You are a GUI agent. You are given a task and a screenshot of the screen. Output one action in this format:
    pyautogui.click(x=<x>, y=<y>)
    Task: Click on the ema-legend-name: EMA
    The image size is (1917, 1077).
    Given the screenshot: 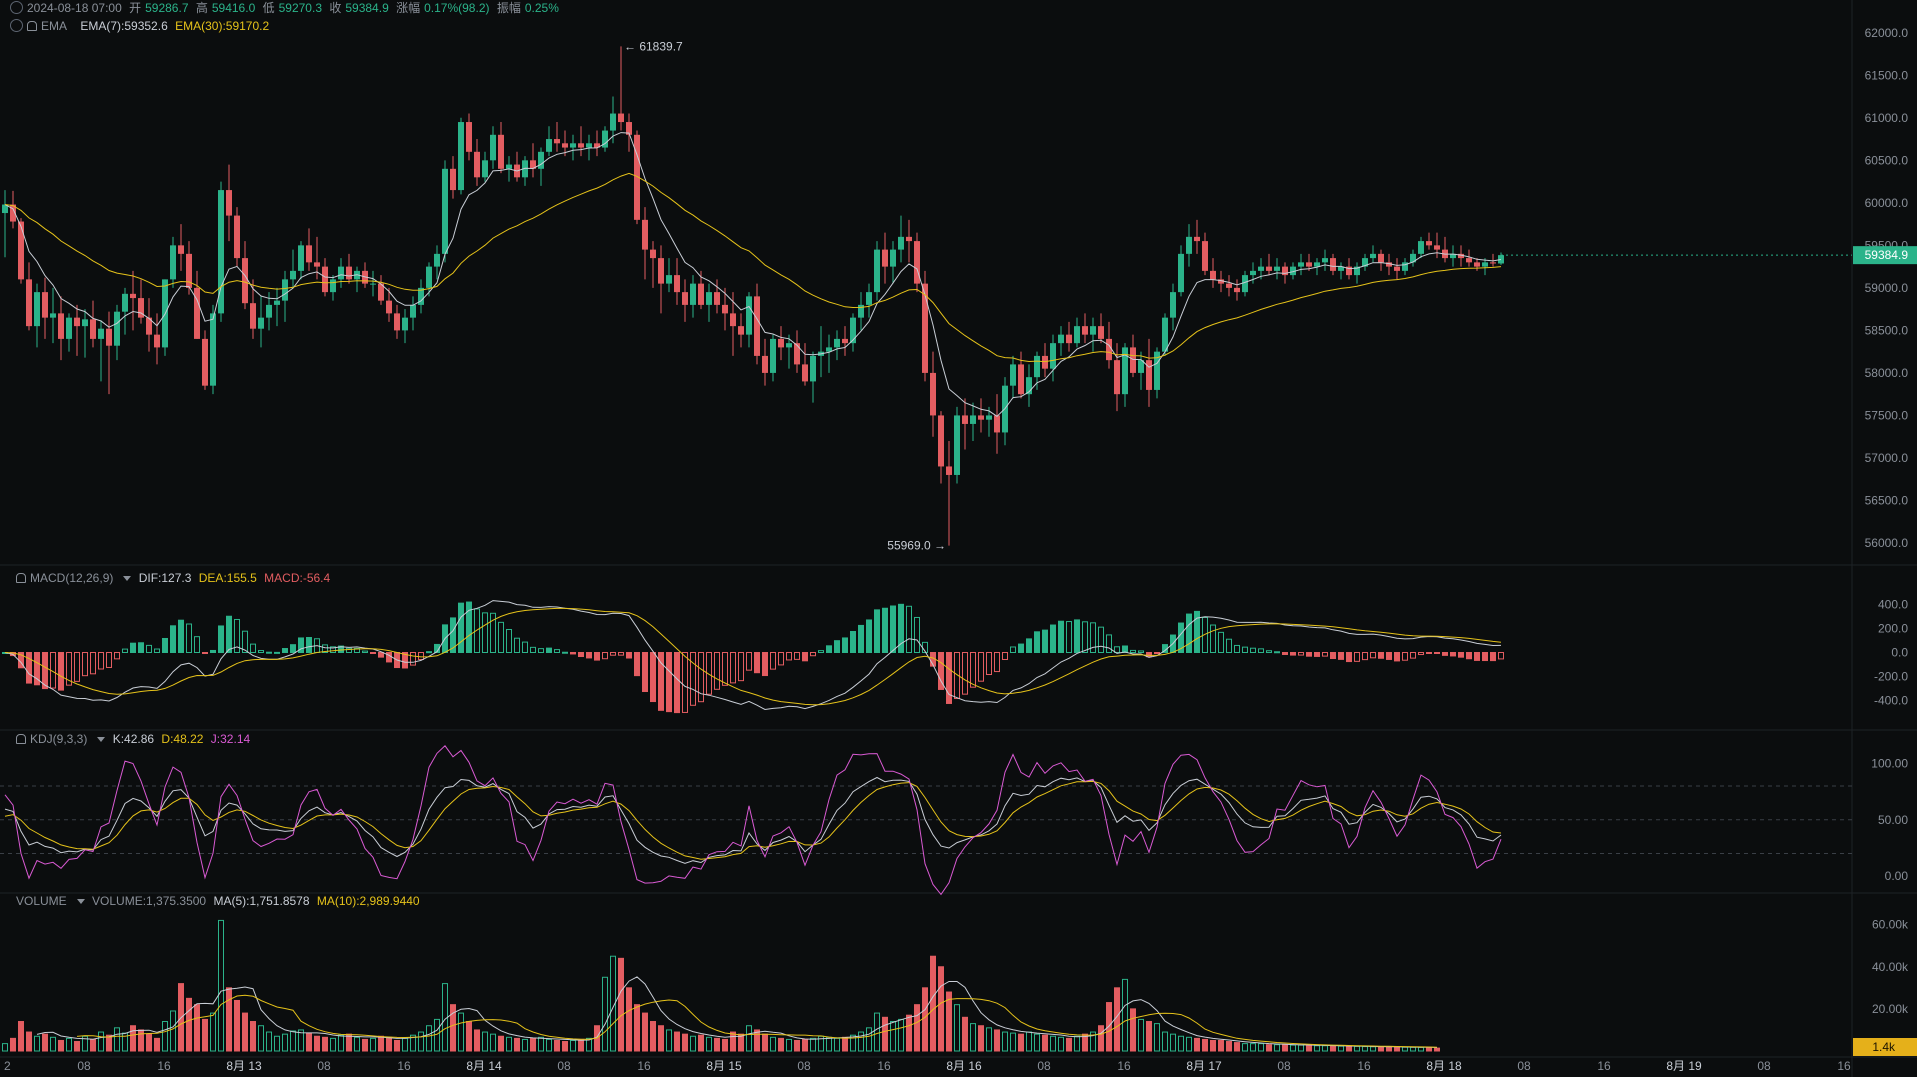 What is the action you would take?
    pyautogui.click(x=54, y=26)
    